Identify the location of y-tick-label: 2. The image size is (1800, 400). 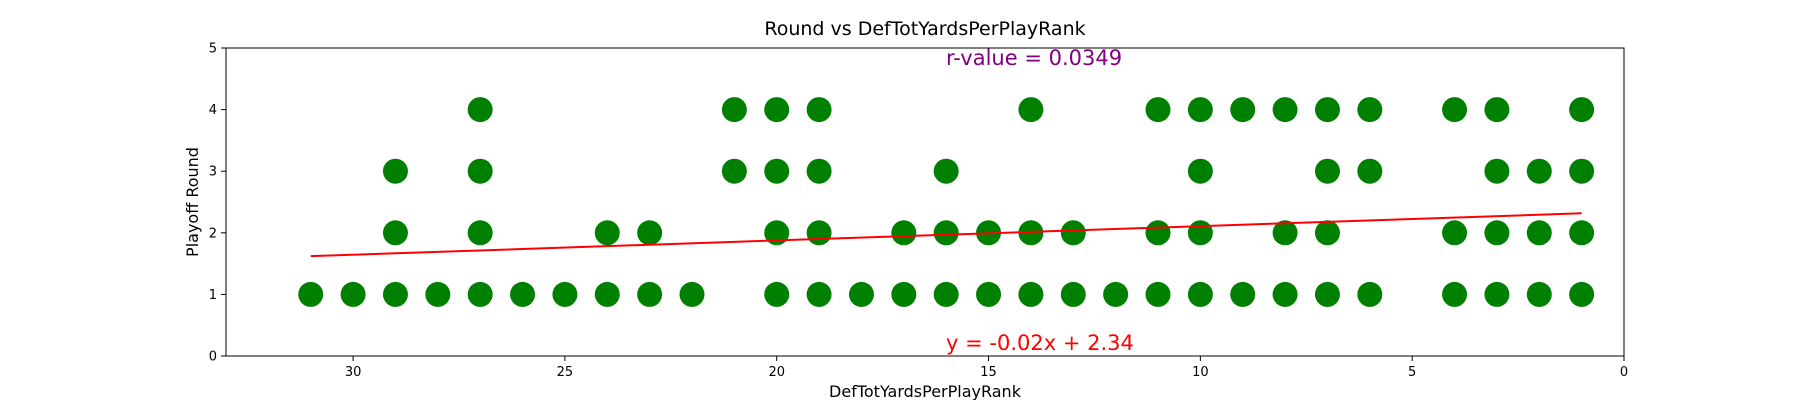
(213, 233).